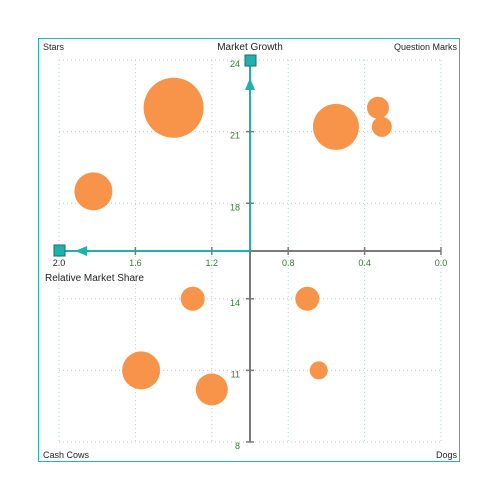 This screenshot has height=500, width=500. I want to click on y-axis-title: Market Growth, so click(250, 47).